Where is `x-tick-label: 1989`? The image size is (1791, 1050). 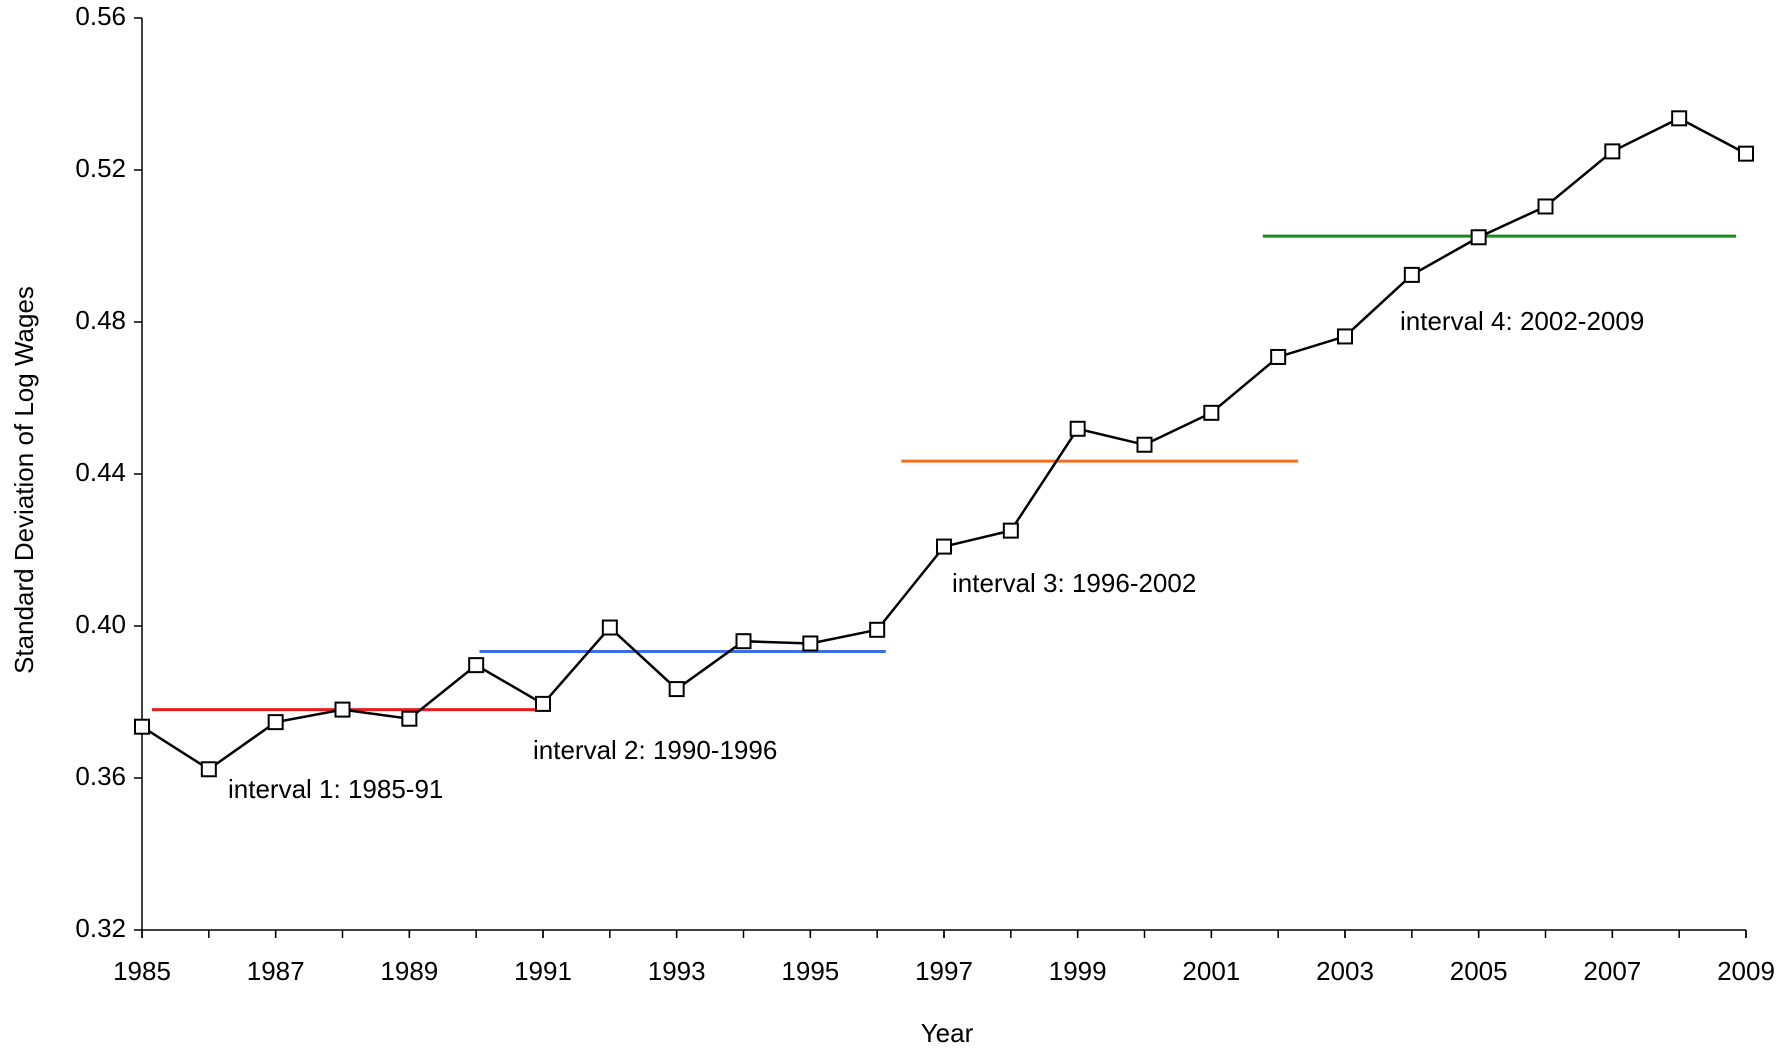 x-tick-label: 1989 is located at coordinates (409, 971).